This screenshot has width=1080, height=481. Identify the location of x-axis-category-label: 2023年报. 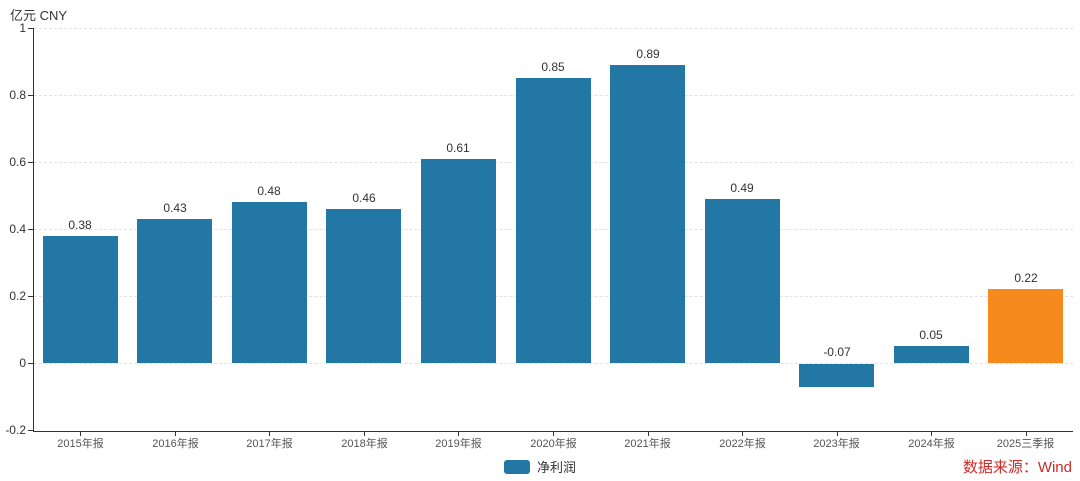
(836, 444).